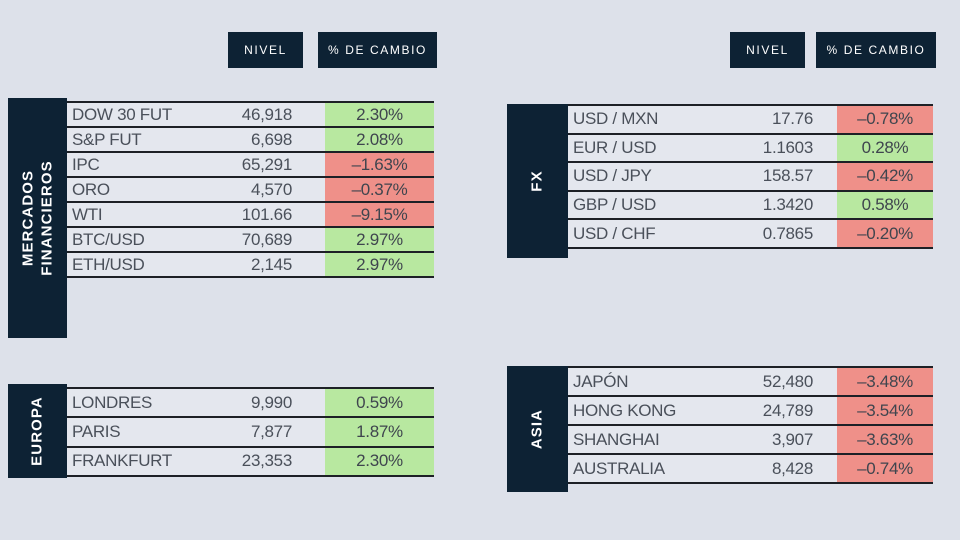  Describe the element at coordinates (91, 189) in the screenshot. I see `row-label: ORO` at that location.